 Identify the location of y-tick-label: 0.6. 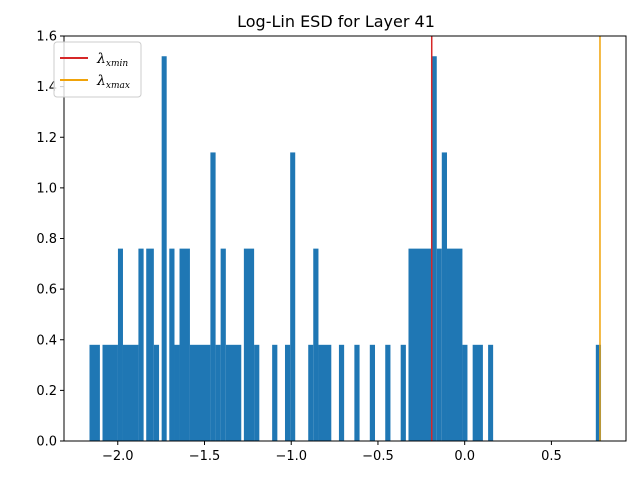
(46, 290).